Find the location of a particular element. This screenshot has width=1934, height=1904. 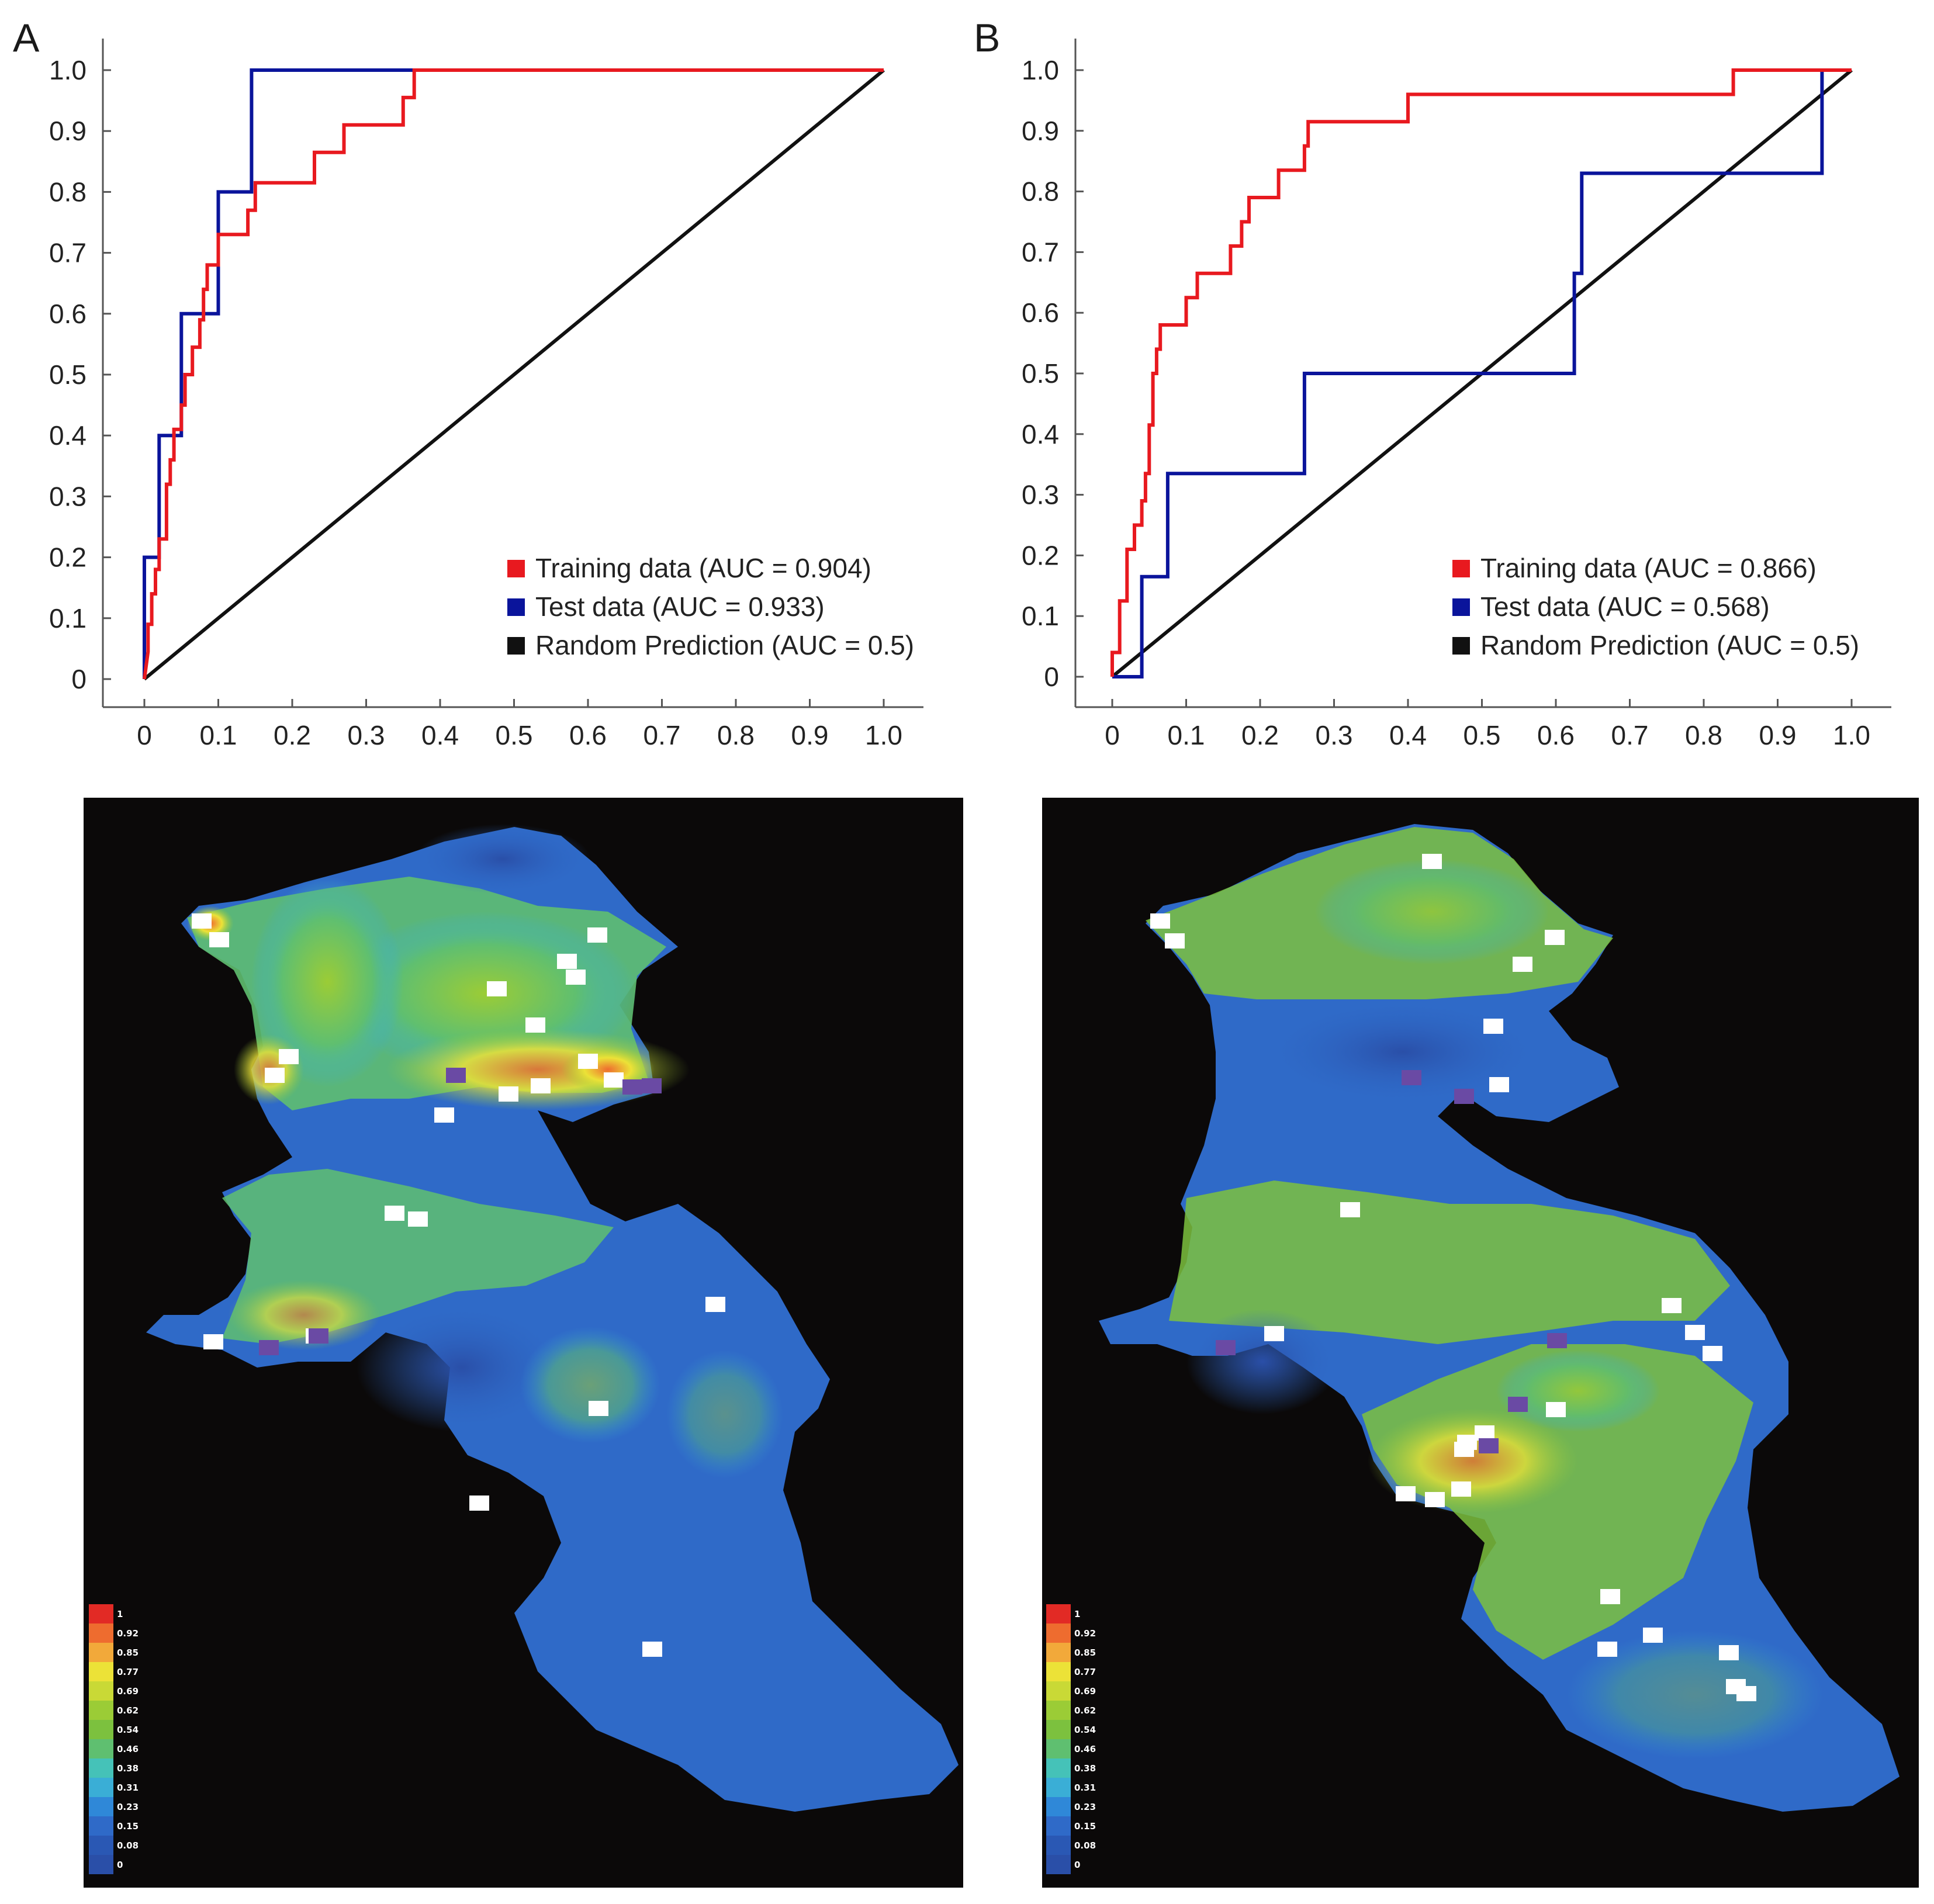

x-tick-label: 0.6 is located at coordinates (588, 735).